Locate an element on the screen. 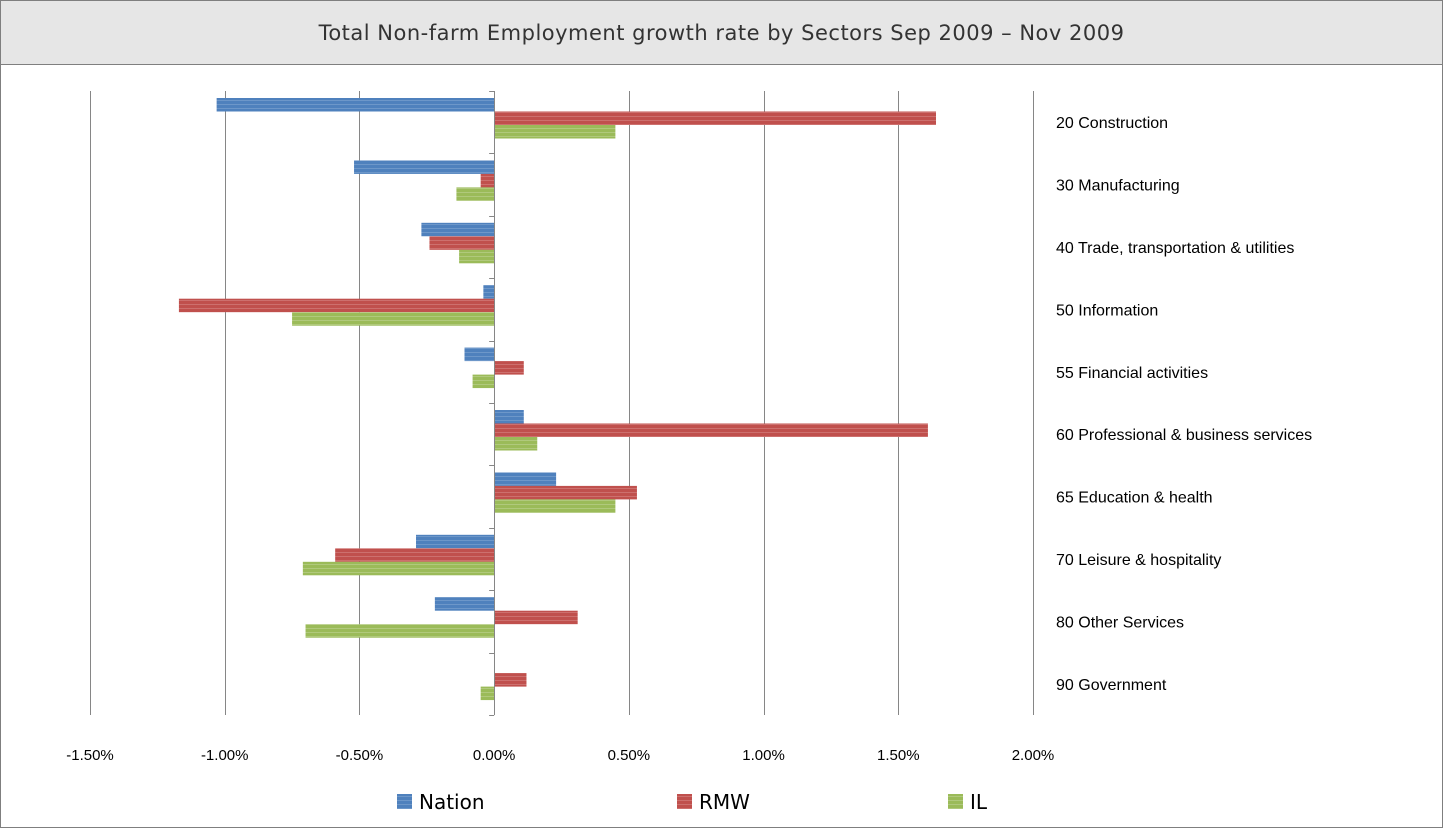  x-tick-label: -1.50% is located at coordinates (90, 755).